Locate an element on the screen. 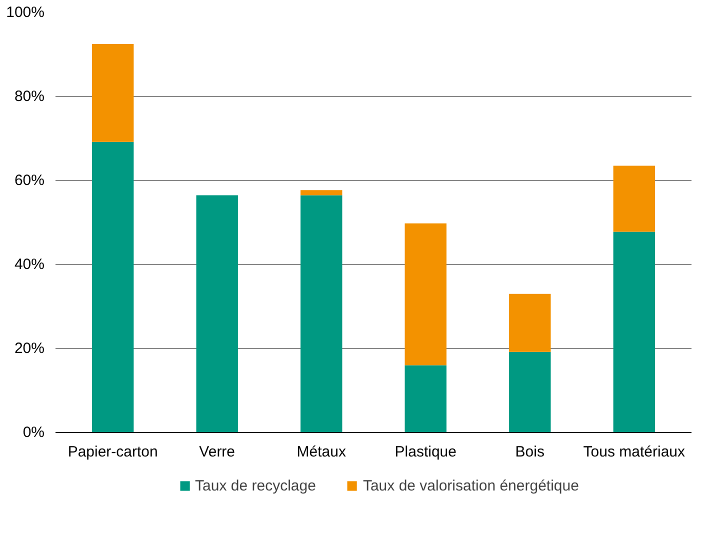  x-tick-label: Bois is located at coordinates (529, 452).